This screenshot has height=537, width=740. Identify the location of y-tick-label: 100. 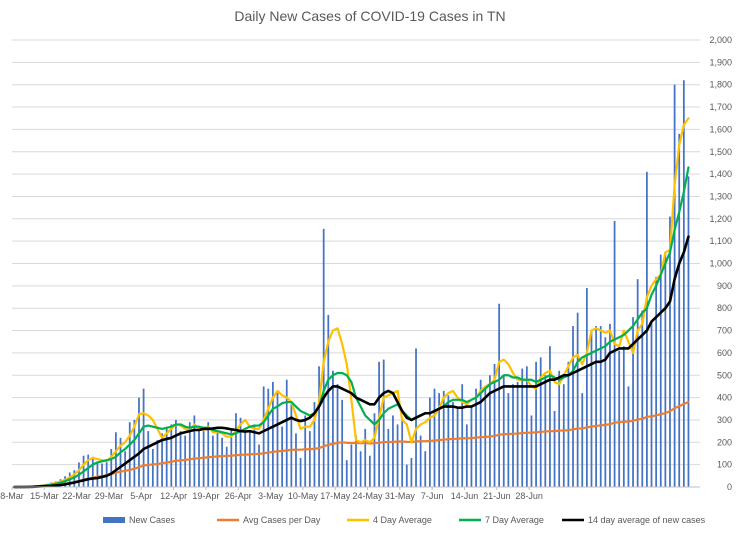
(724, 465).